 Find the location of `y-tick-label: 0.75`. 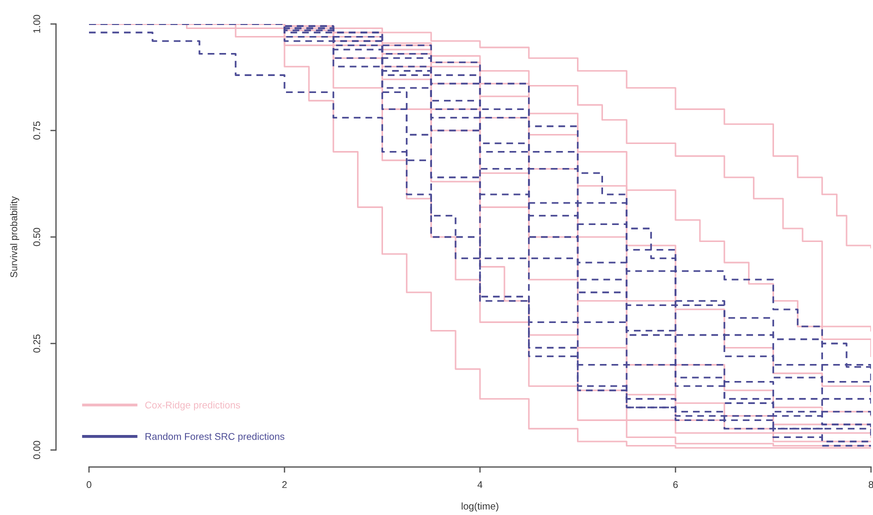

y-tick-label: 0.75 is located at coordinates (36, 130).